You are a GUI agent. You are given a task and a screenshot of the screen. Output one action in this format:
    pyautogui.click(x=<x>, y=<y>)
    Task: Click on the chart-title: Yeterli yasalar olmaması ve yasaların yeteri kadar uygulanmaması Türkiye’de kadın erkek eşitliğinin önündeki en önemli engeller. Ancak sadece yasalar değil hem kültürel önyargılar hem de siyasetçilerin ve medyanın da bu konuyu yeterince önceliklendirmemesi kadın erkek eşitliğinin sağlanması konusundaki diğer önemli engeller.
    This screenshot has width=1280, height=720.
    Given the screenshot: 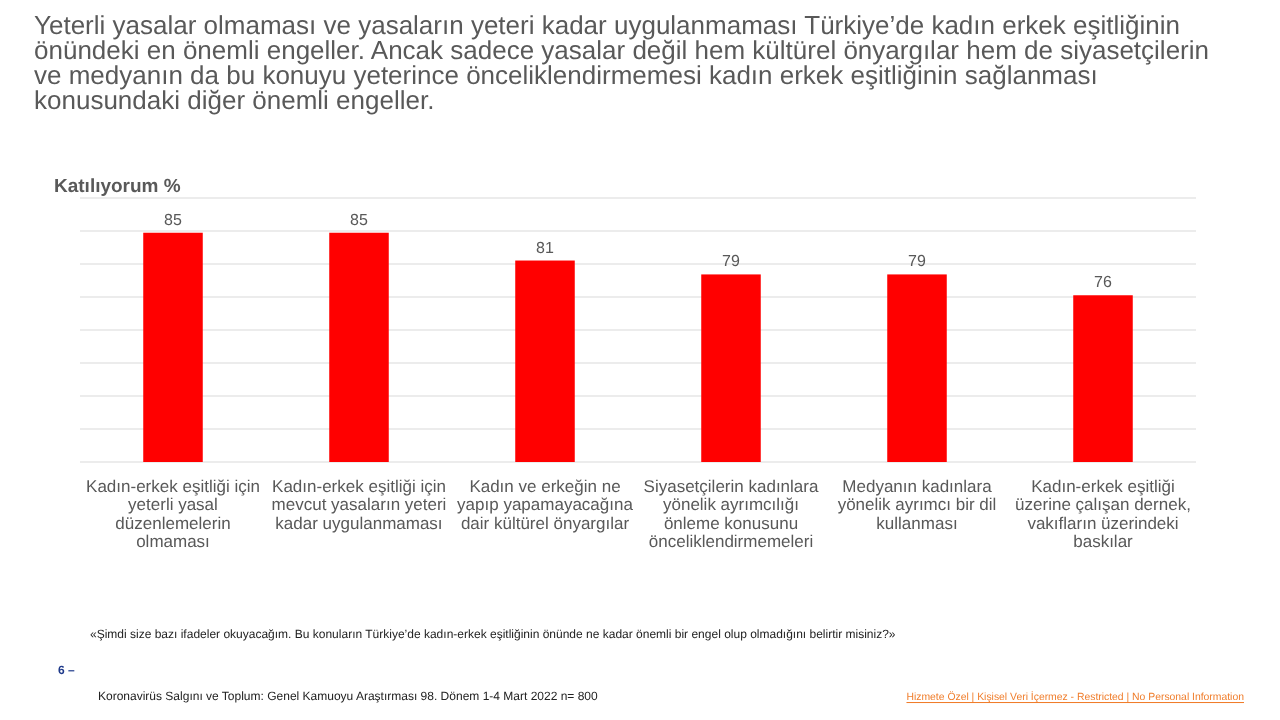 What is the action you would take?
    pyautogui.click(x=622, y=62)
    